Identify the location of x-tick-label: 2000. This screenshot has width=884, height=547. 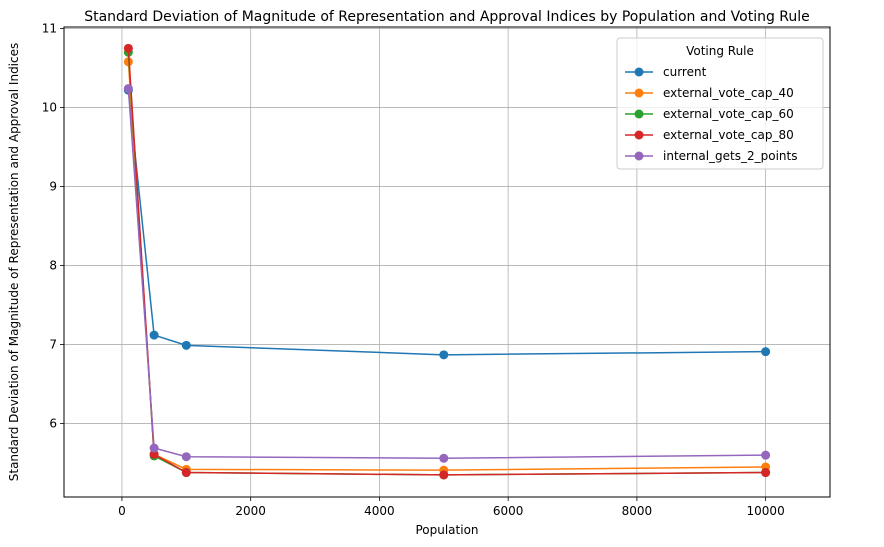
(250, 511).